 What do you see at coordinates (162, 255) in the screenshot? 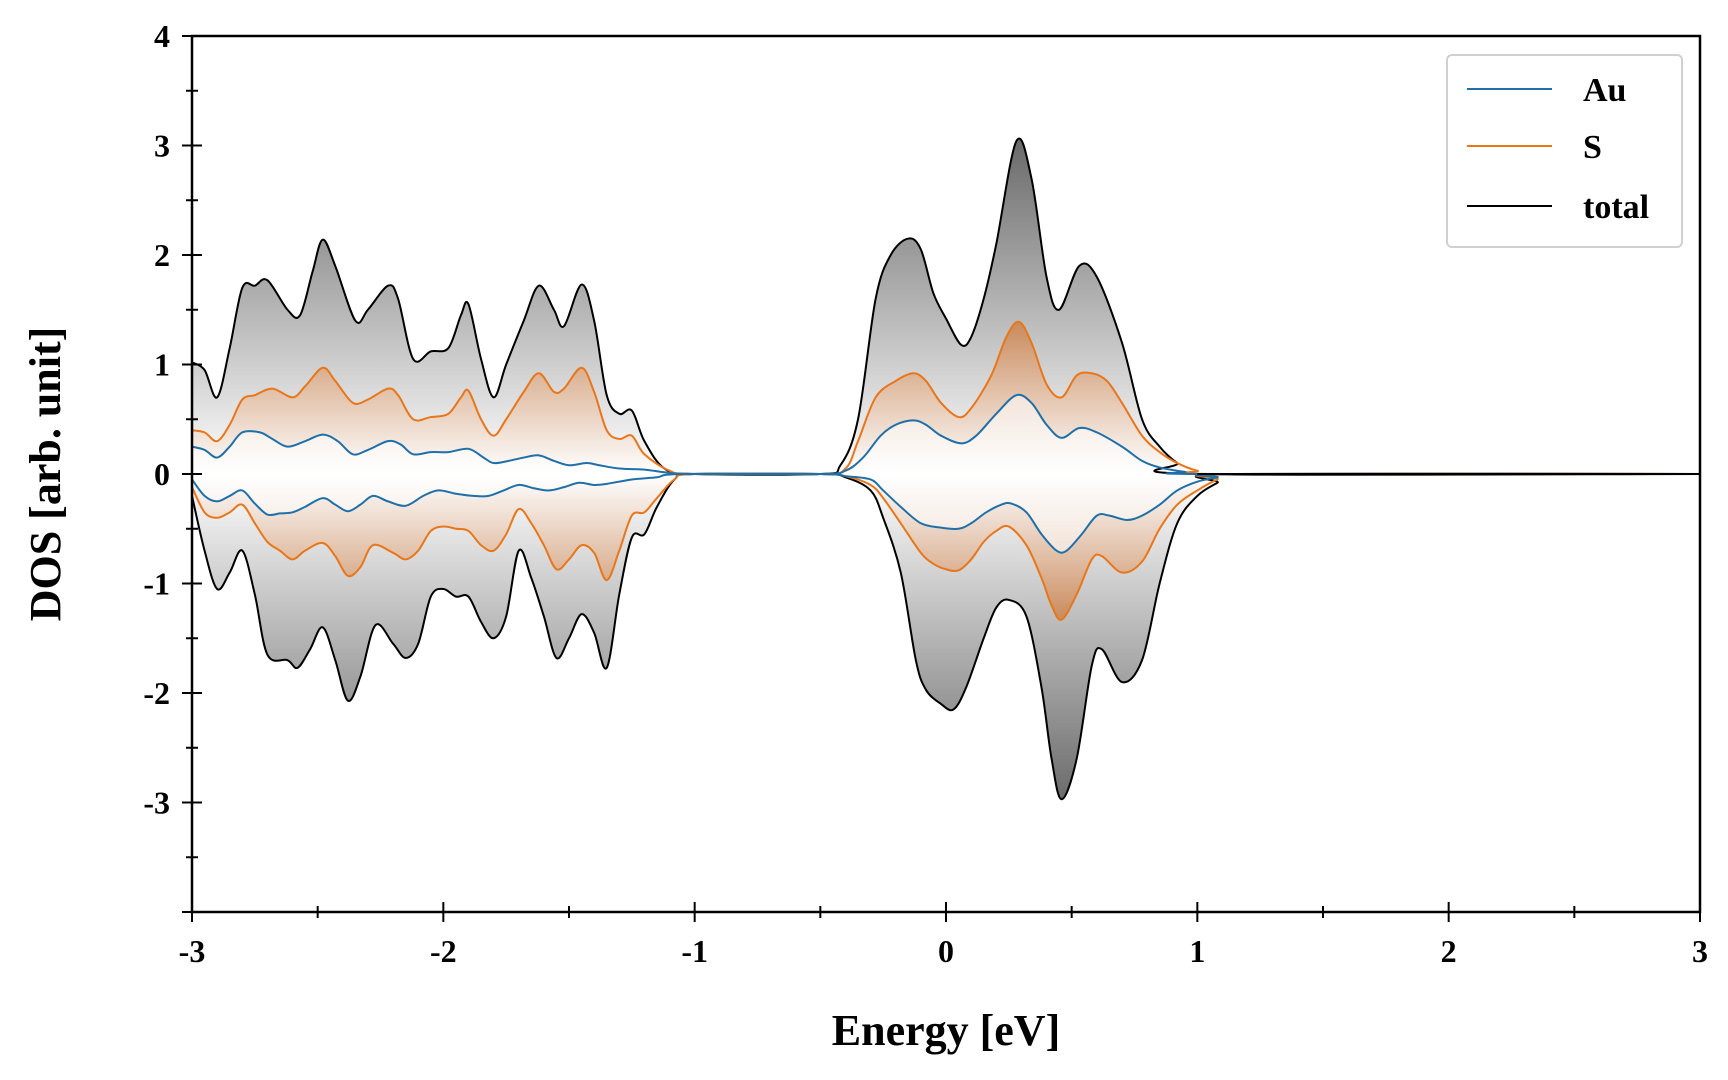
I see `y-tick-label: 2` at bounding box center [162, 255].